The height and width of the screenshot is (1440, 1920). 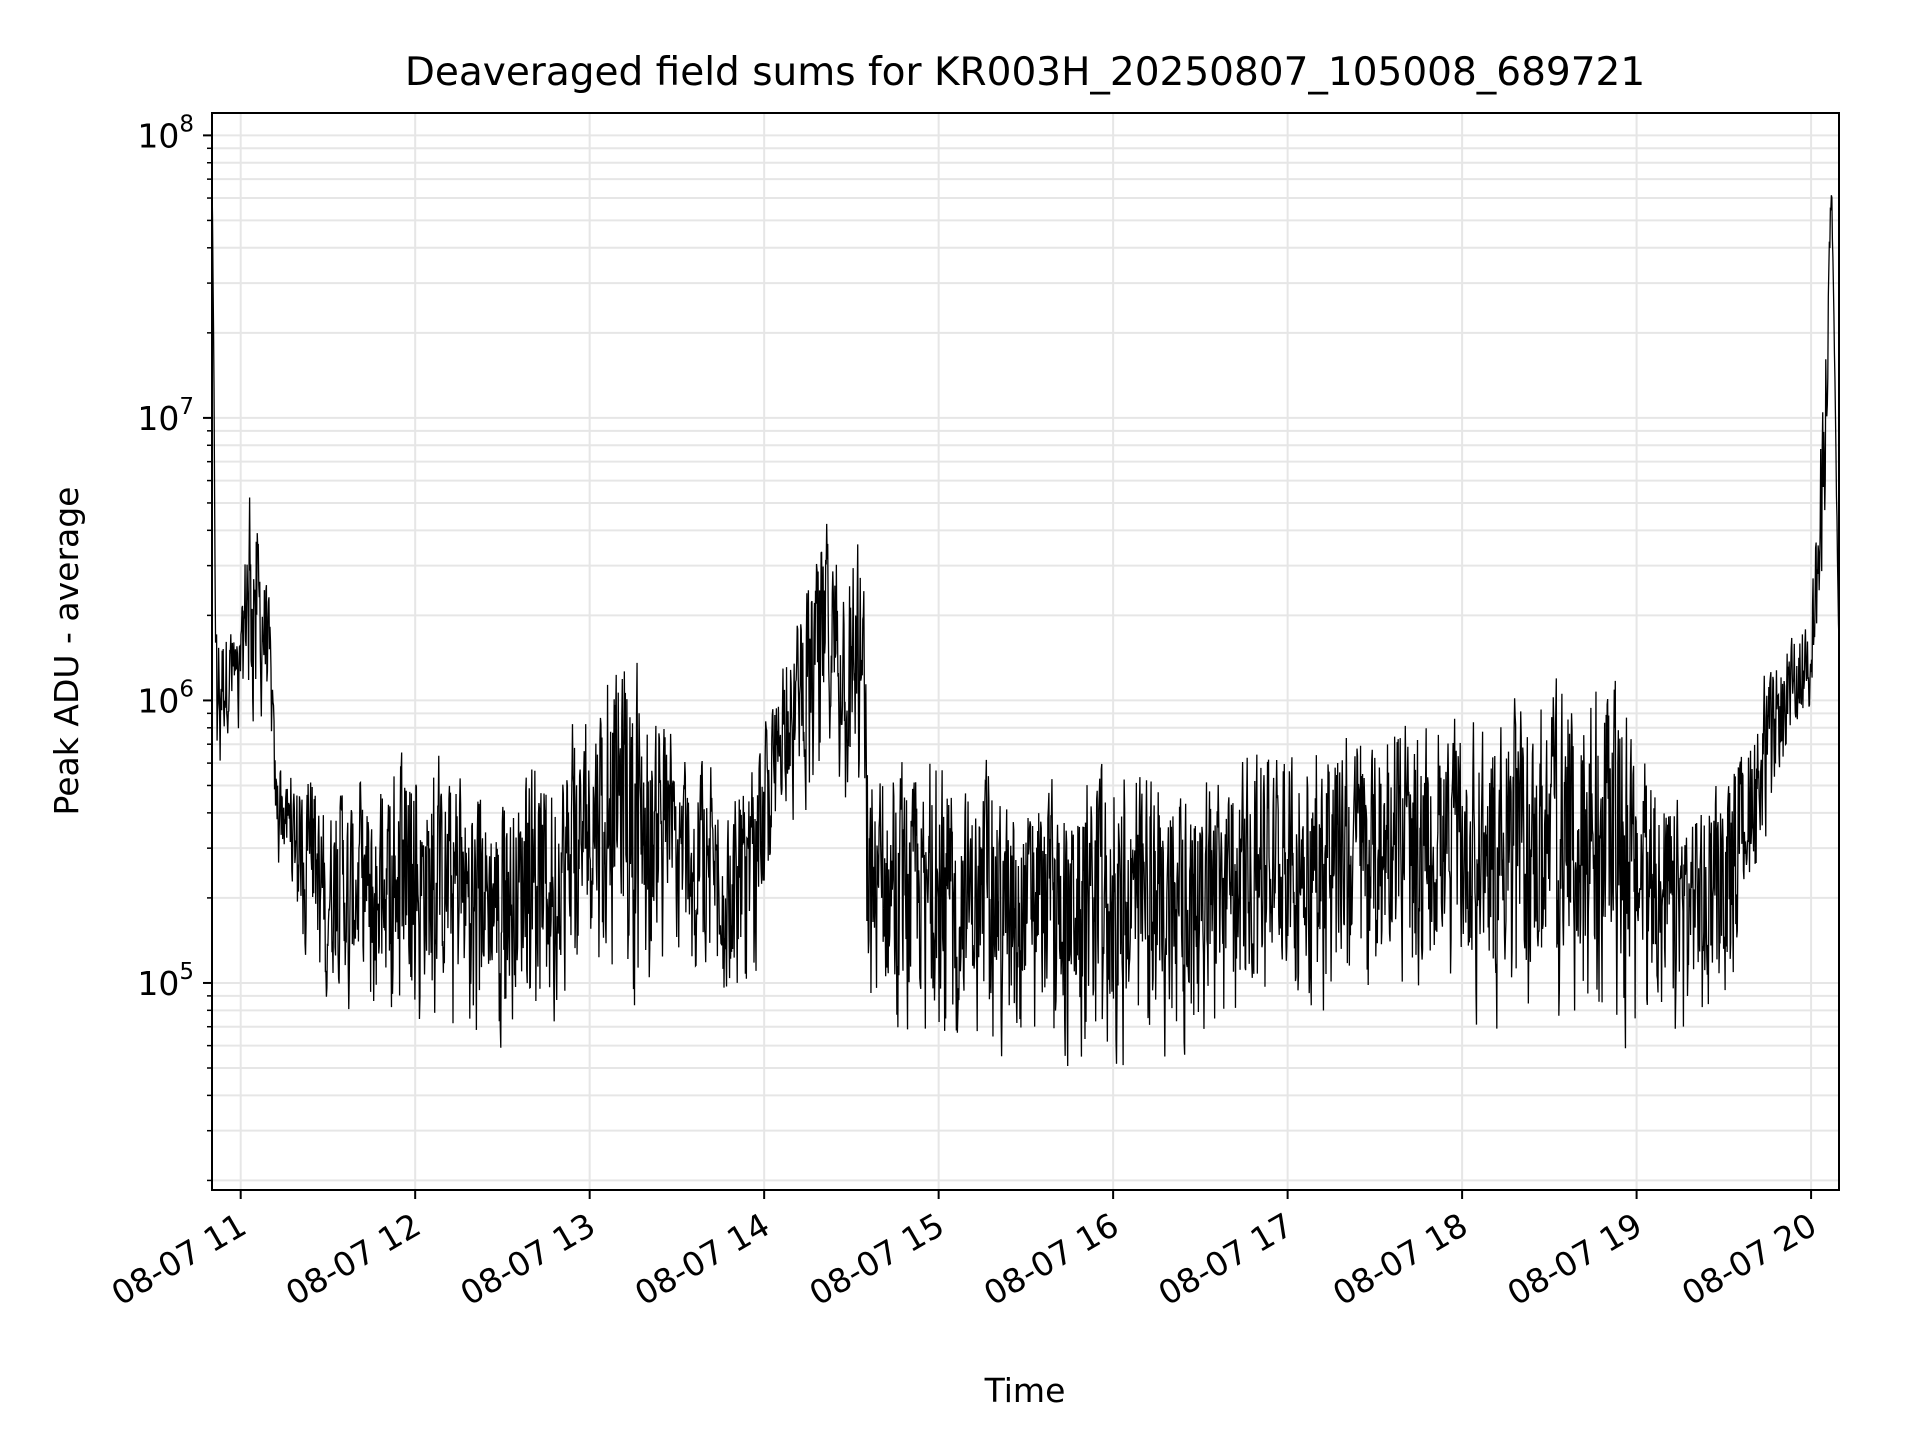 What do you see at coordinates (186, 972) in the screenshot?
I see `y-tick-exponent: 5` at bounding box center [186, 972].